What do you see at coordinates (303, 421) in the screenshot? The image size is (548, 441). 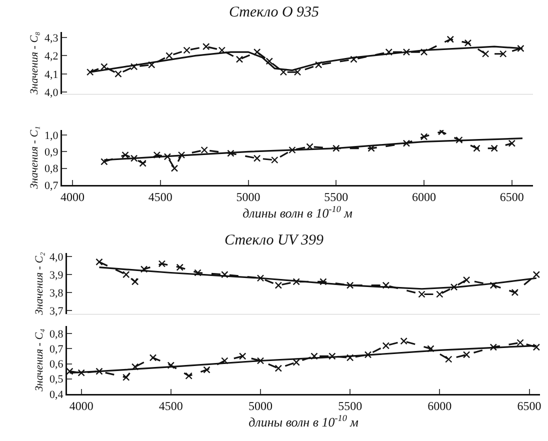 I see `x-axis-title: длины волн в 10$^{-10}$ м` at bounding box center [303, 421].